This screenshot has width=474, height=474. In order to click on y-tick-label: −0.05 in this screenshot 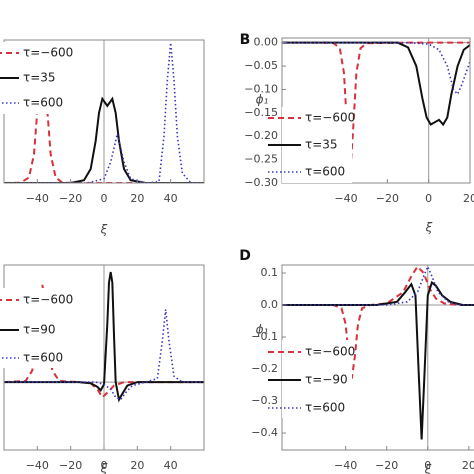, I will do `click(261, 65)`.